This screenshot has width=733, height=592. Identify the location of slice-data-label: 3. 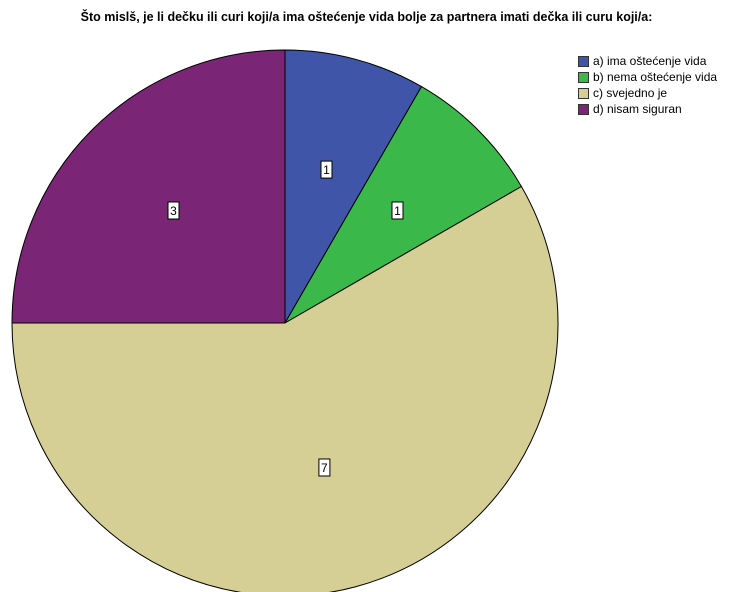
(173, 210).